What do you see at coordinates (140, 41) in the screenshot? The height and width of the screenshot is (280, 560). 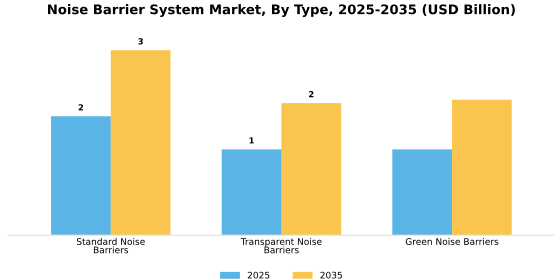 I see `data-label: 3` at bounding box center [140, 41].